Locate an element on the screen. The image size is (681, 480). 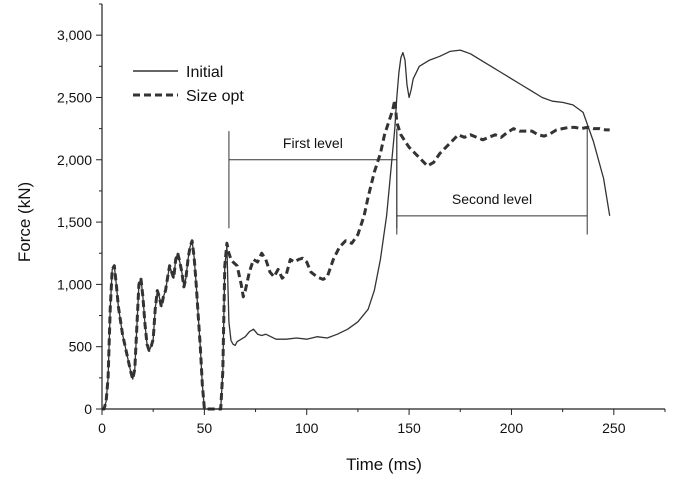
annotation-label-first-level: First level is located at coordinates (313, 143).